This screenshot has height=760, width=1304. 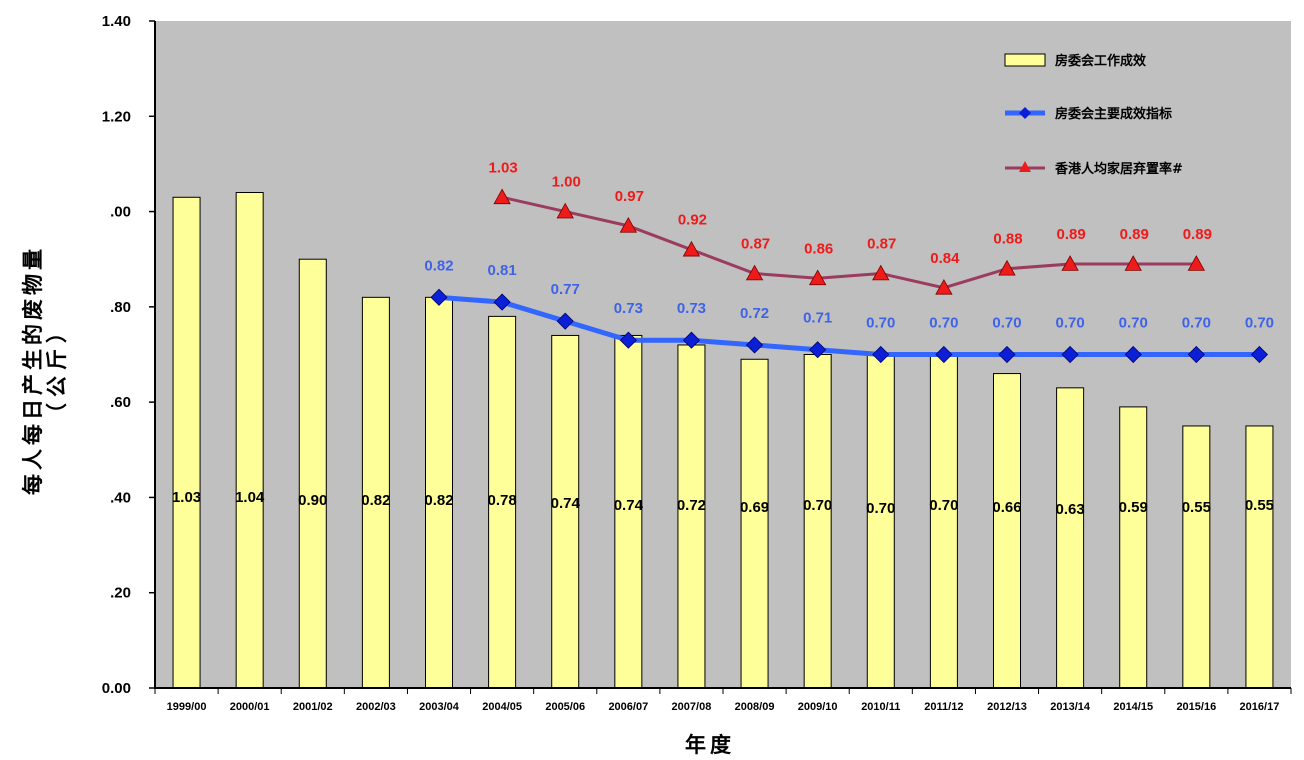 What do you see at coordinates (502, 707) in the screenshot?
I see `x-tick-label: 2004/05` at bounding box center [502, 707].